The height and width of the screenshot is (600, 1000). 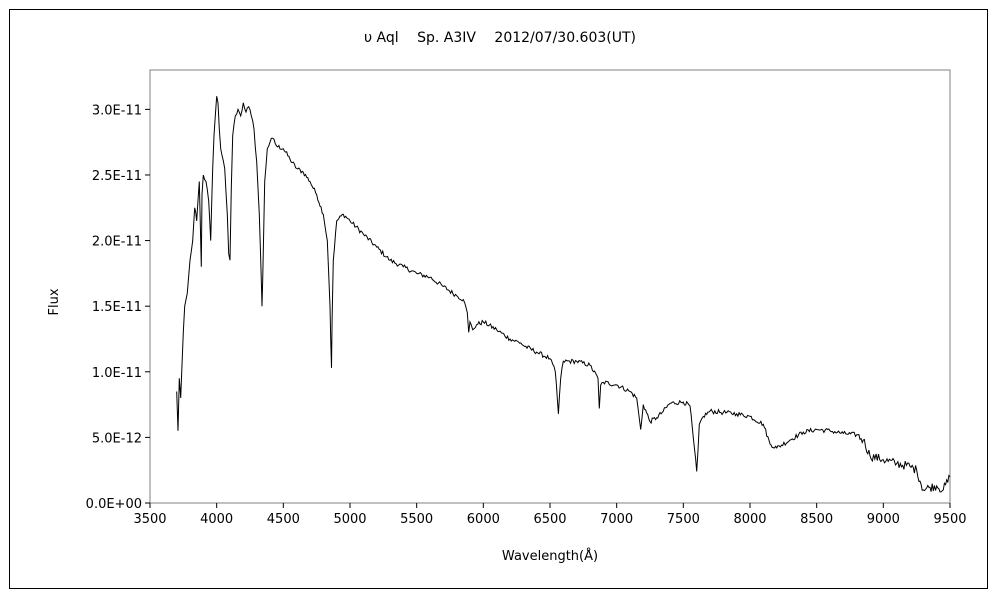 I want to click on y-tick-label: 0.0E+00, so click(x=114, y=504).